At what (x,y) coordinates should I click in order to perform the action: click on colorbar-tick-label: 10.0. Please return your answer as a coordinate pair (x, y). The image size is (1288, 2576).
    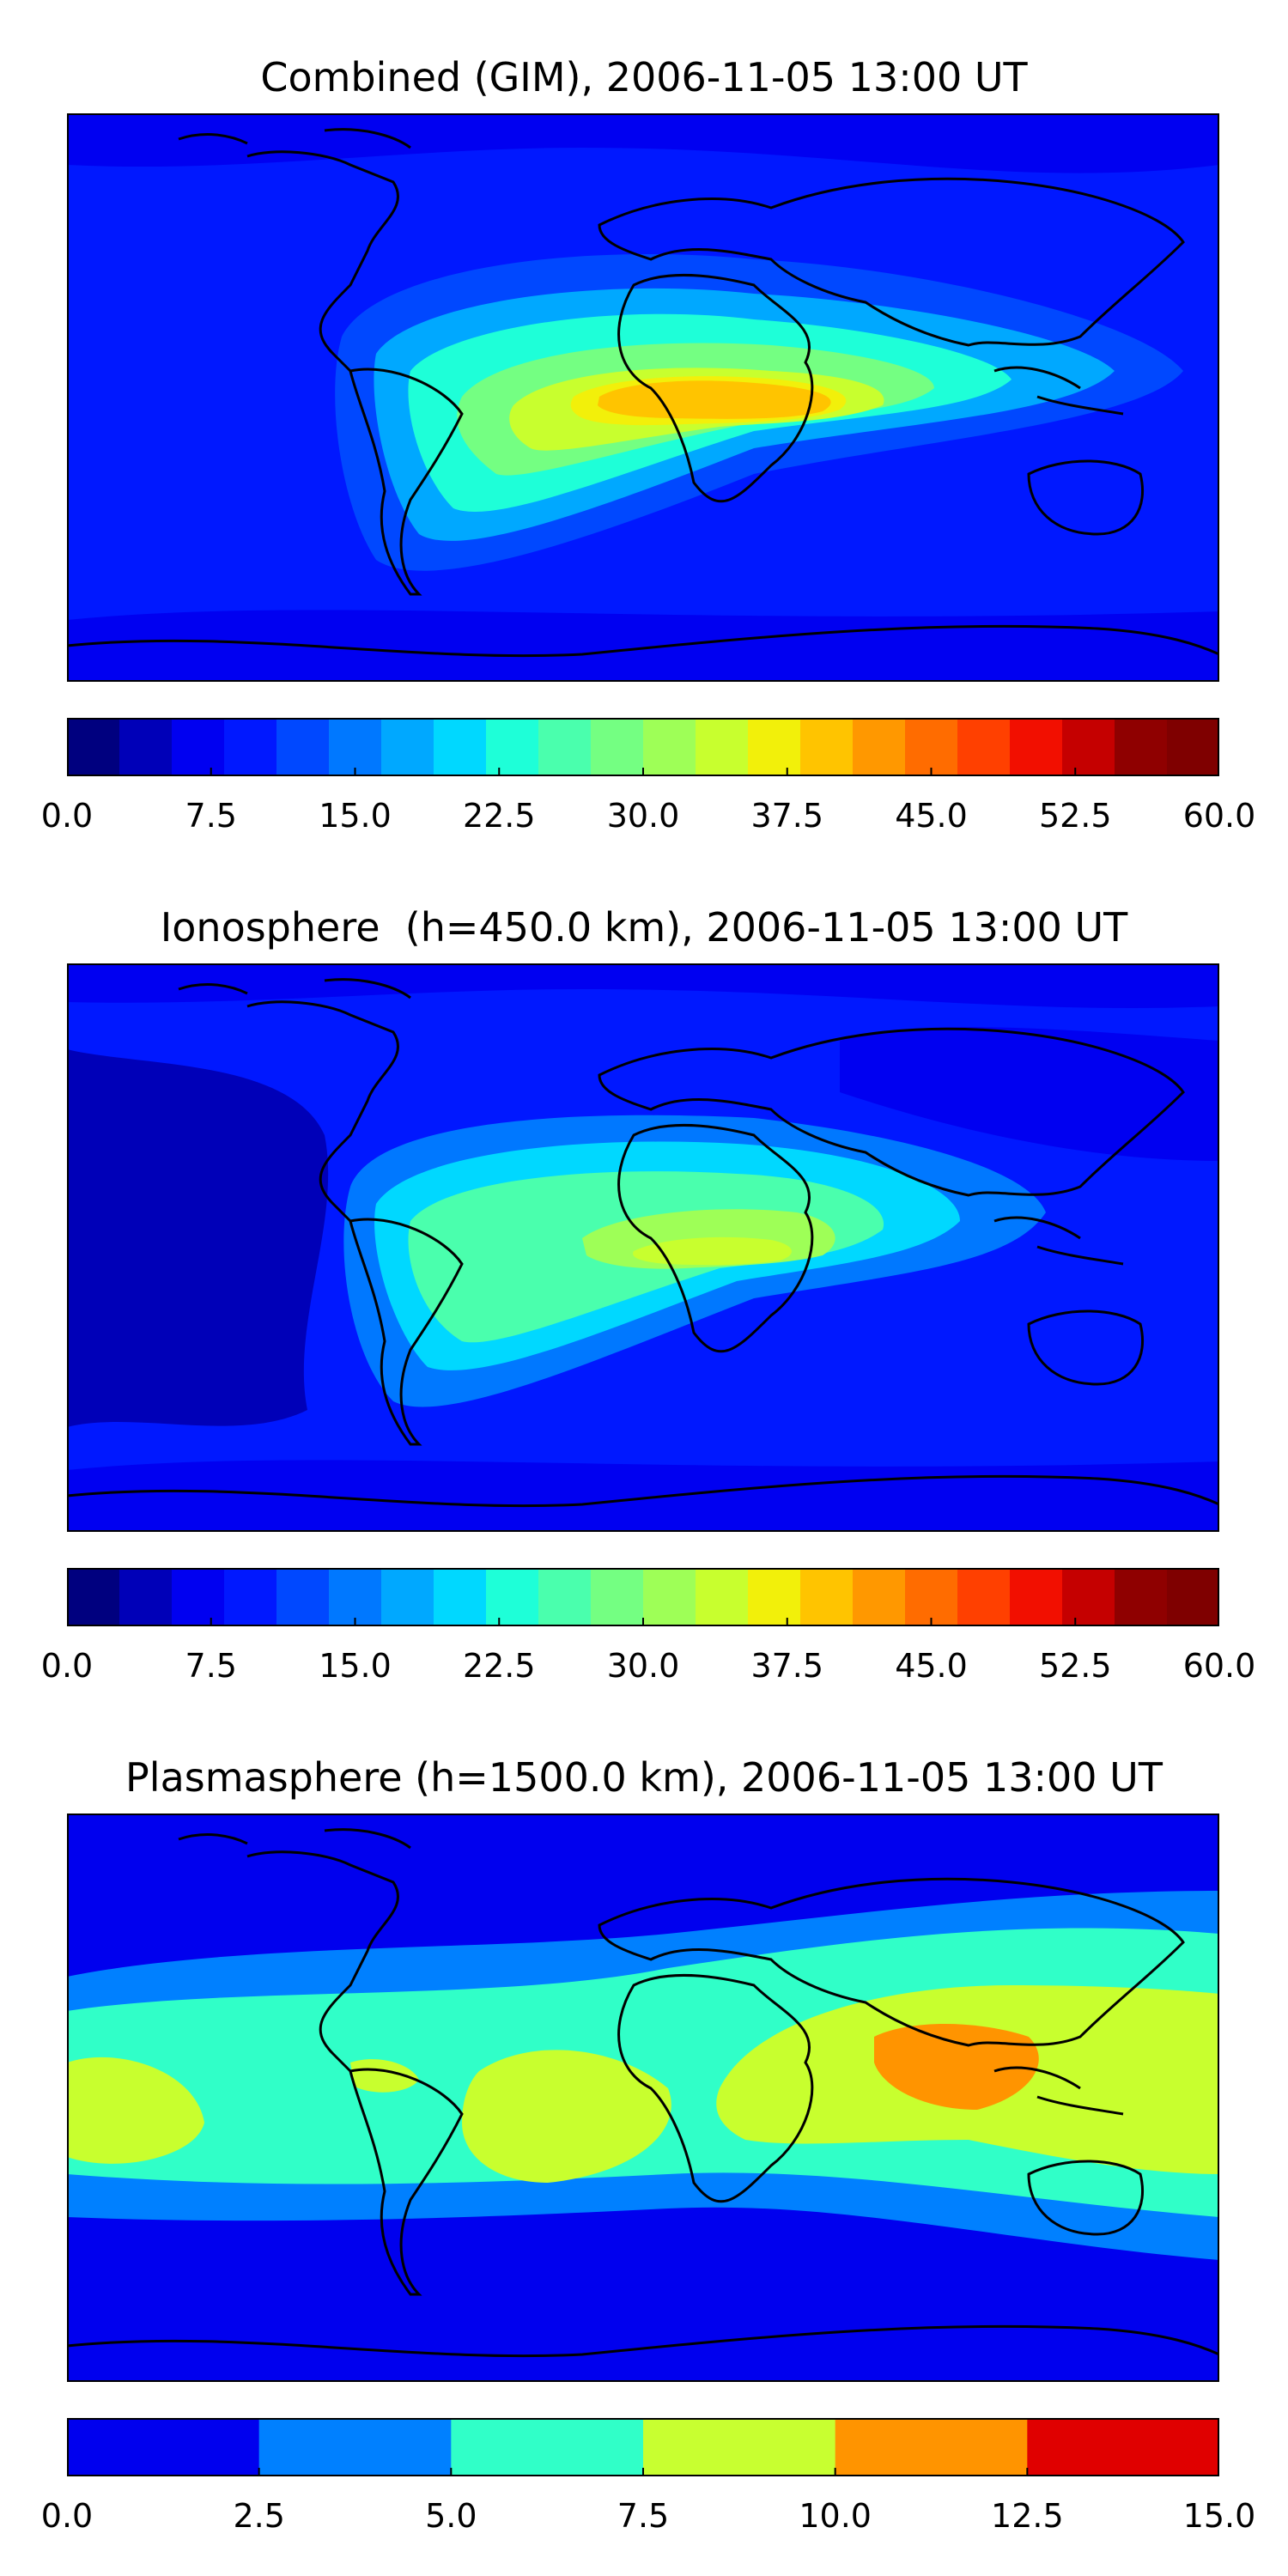
    Looking at the image, I should click on (835, 2516).